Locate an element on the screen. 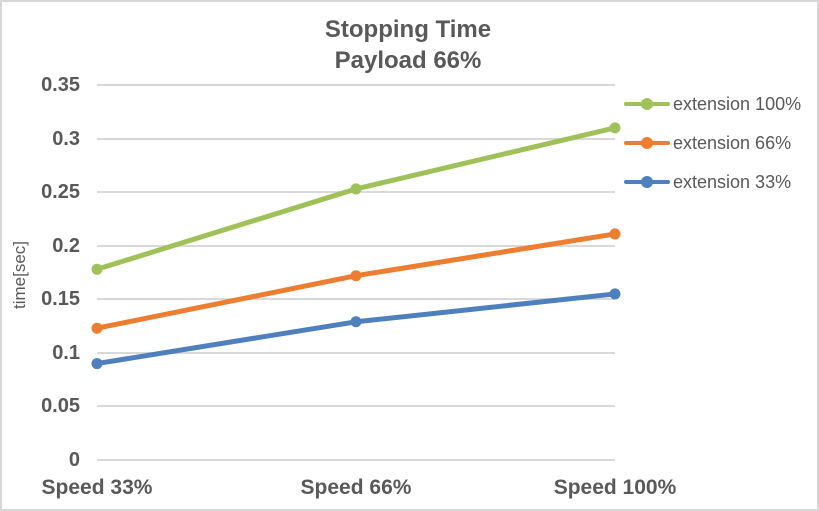 This screenshot has height=511, width=819. series-line-extension-33- is located at coordinates (356, 329).